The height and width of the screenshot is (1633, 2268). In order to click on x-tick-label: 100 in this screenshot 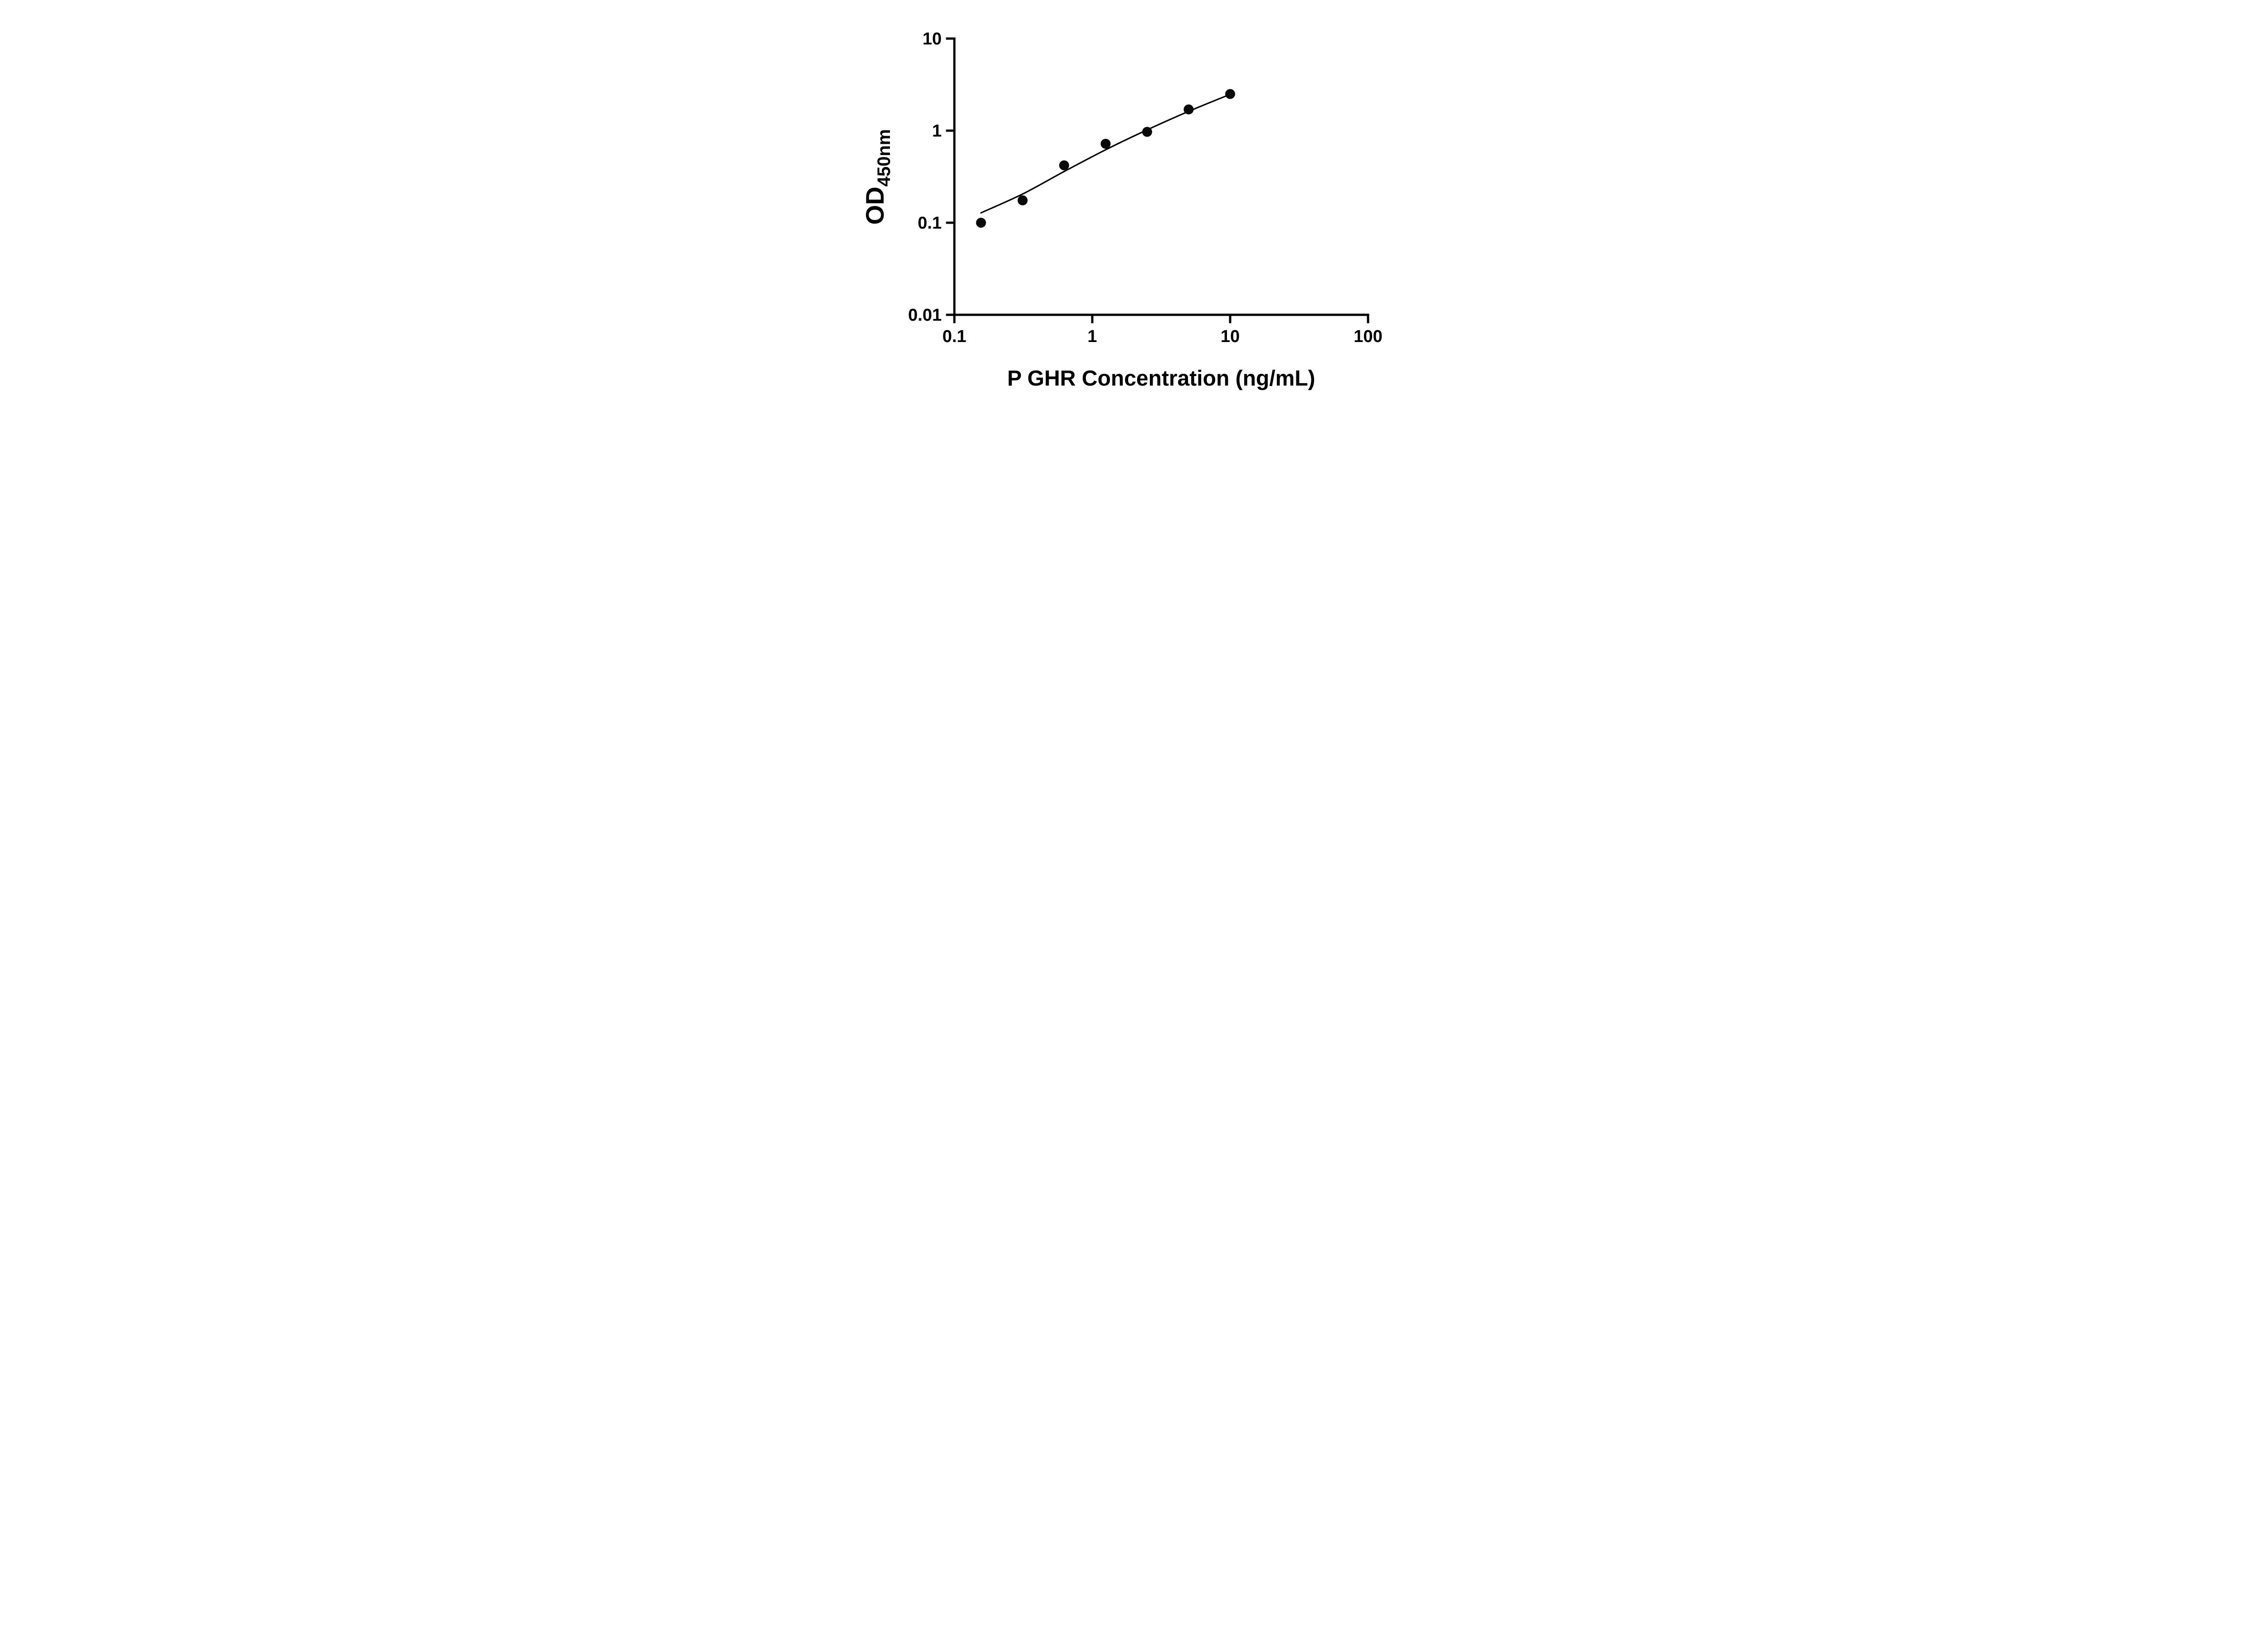, I will do `click(1368, 336)`.